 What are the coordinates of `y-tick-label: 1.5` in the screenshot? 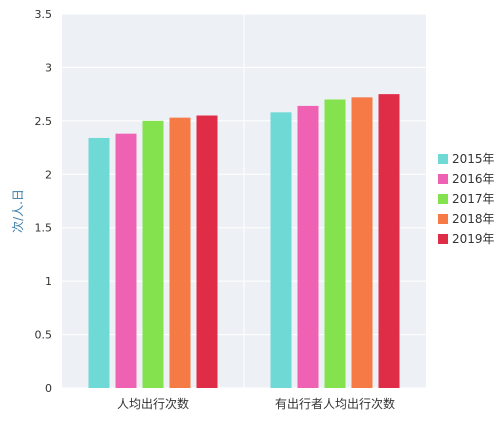 It's located at (44, 228).